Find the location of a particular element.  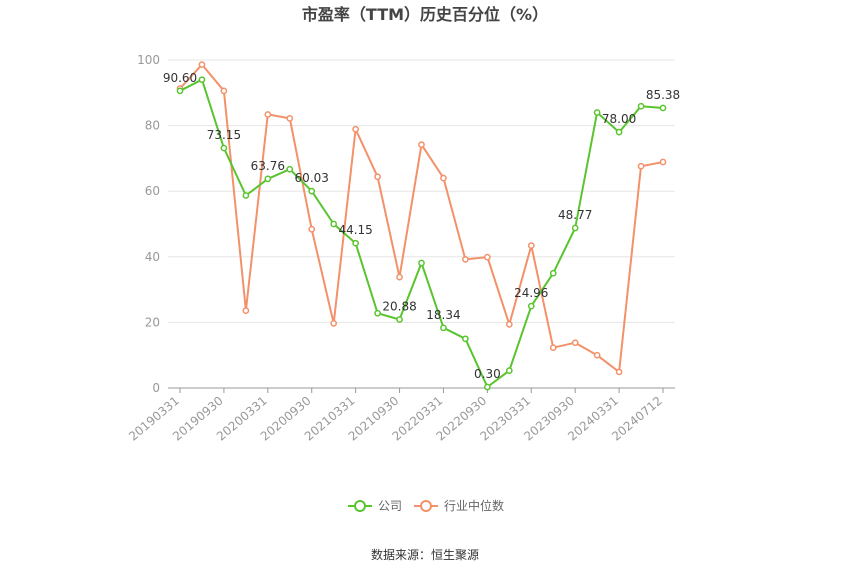

legend-label: 公司 is located at coordinates (390, 506).